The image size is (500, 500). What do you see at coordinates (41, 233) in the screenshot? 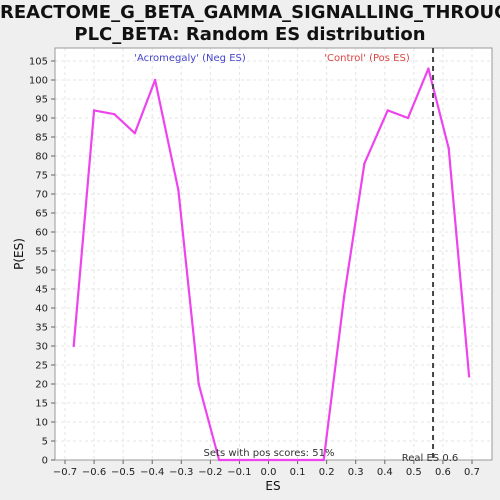
I see `y-tick-label: 60` at bounding box center [41, 233].